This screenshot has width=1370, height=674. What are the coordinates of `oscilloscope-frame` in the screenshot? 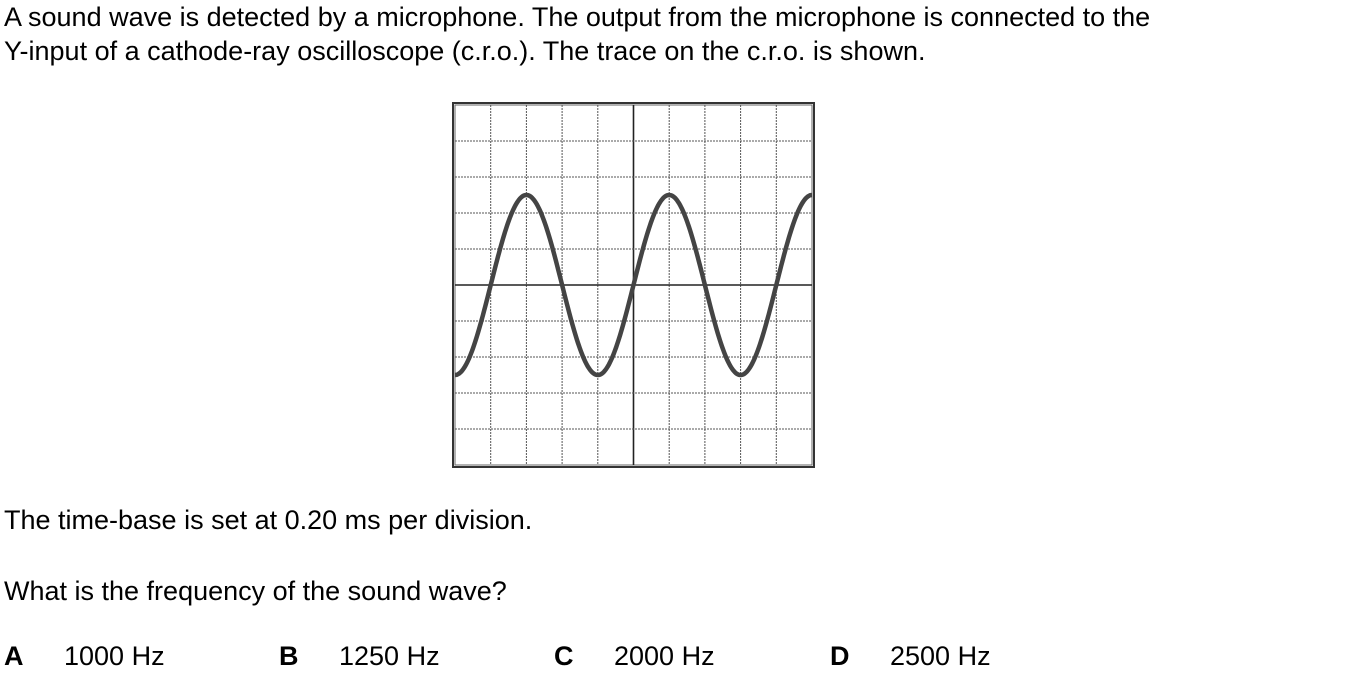 It's located at (633, 285).